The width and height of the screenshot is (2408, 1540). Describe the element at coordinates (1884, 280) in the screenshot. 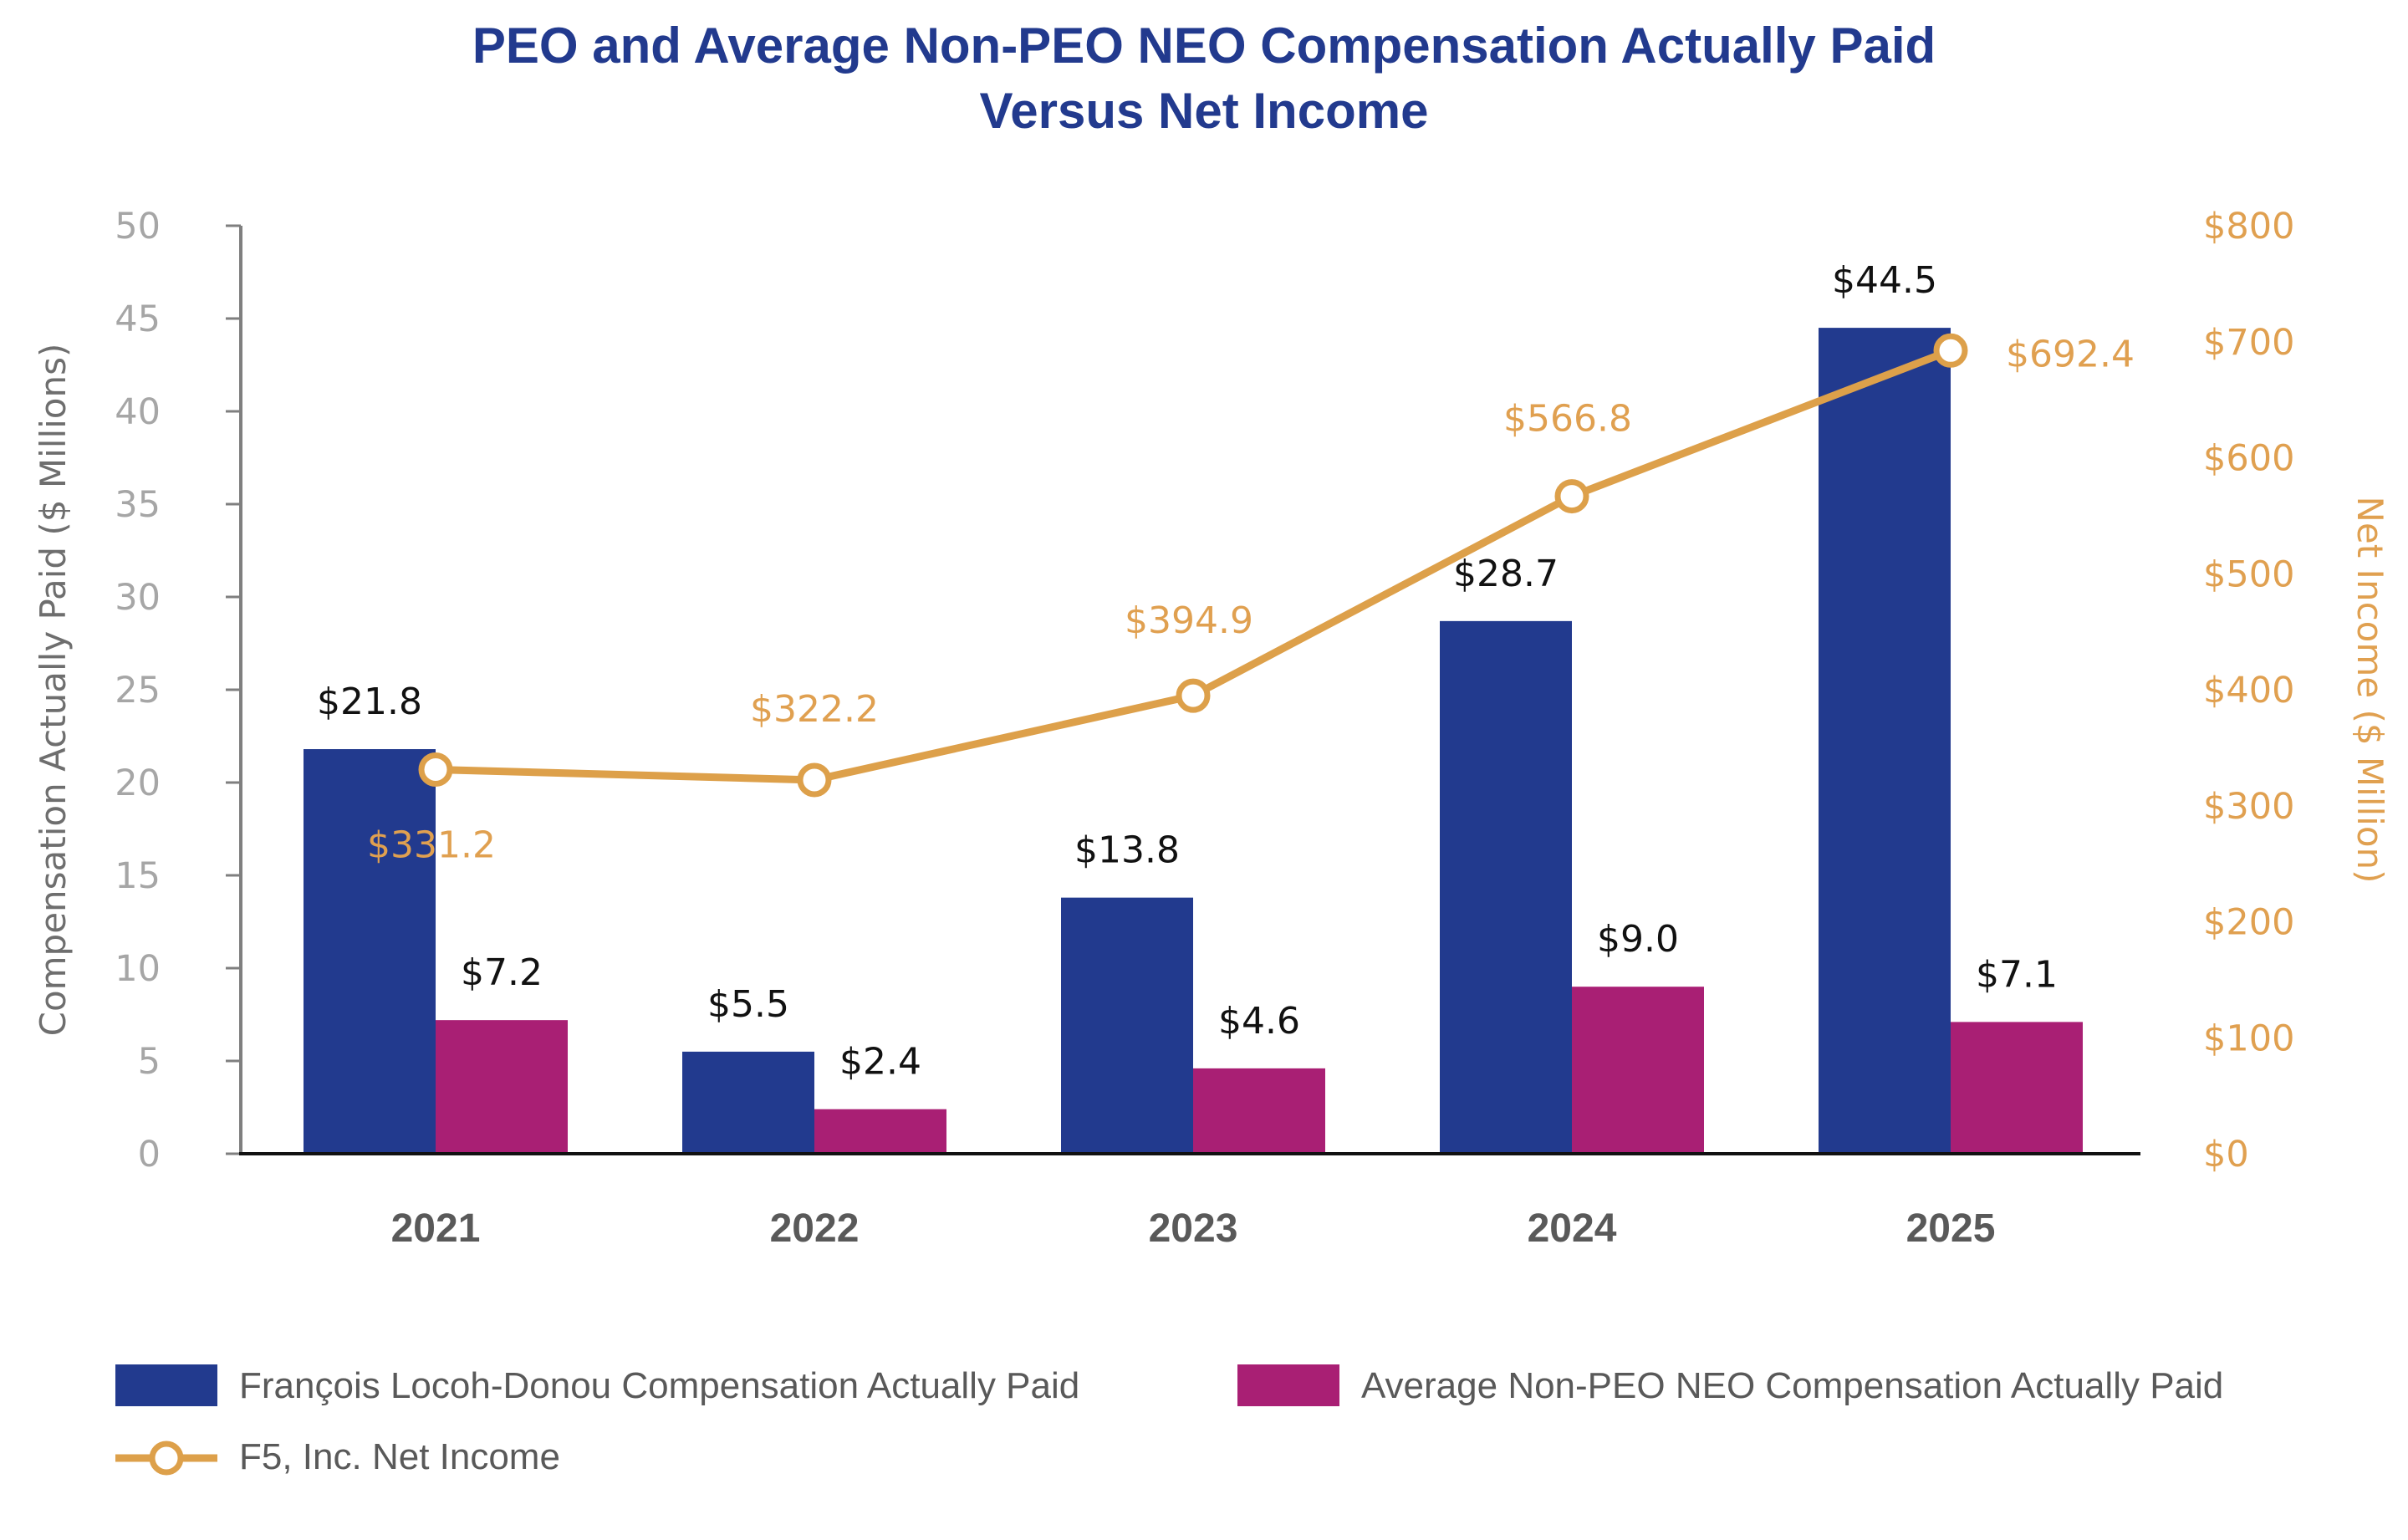

I see `bar-label-peo-2025: $44.5` at that location.